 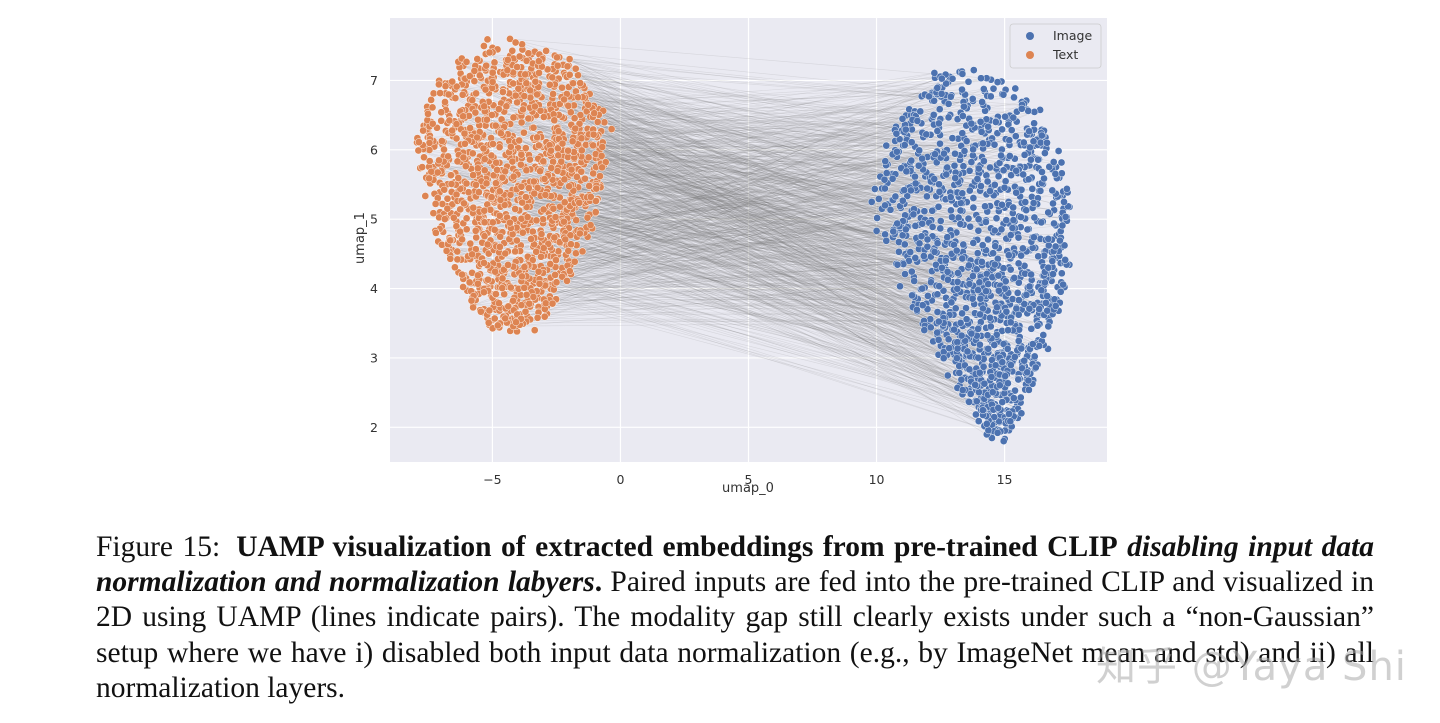 What do you see at coordinates (360, 238) in the screenshot?
I see `y-axis-label: umap_1` at bounding box center [360, 238].